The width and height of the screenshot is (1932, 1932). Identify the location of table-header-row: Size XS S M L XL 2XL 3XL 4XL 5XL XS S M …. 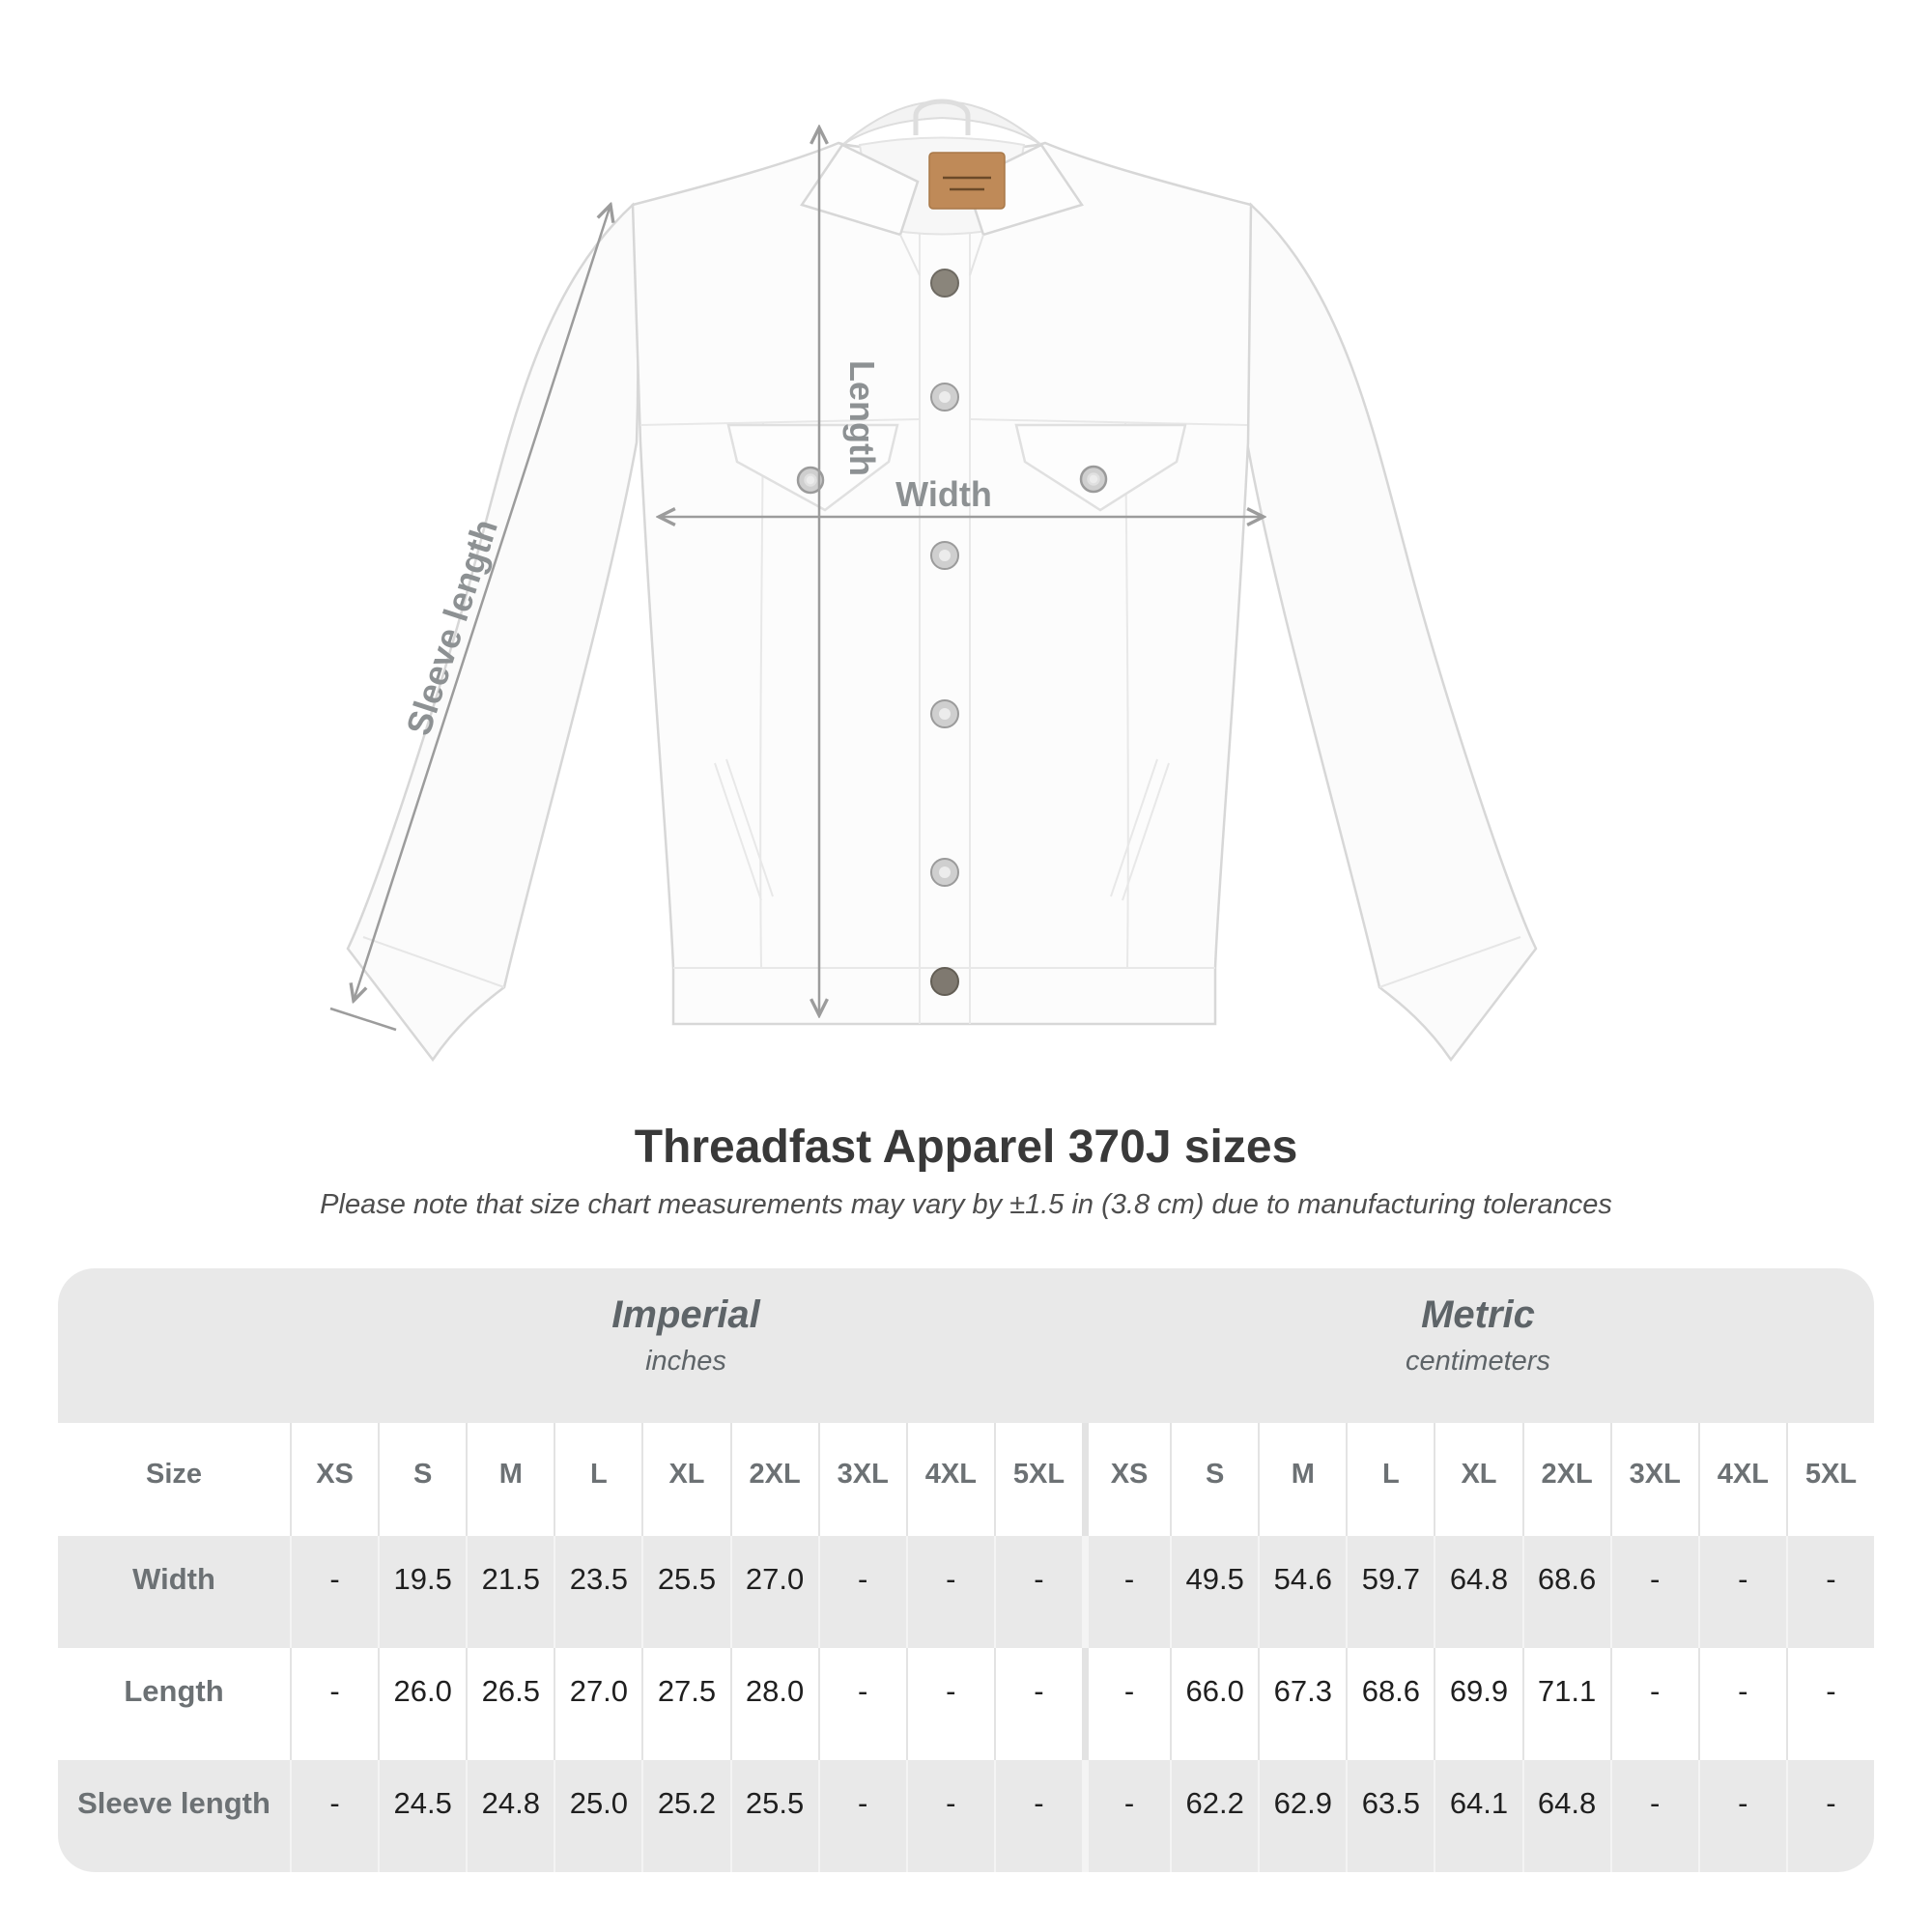
(966, 1479).